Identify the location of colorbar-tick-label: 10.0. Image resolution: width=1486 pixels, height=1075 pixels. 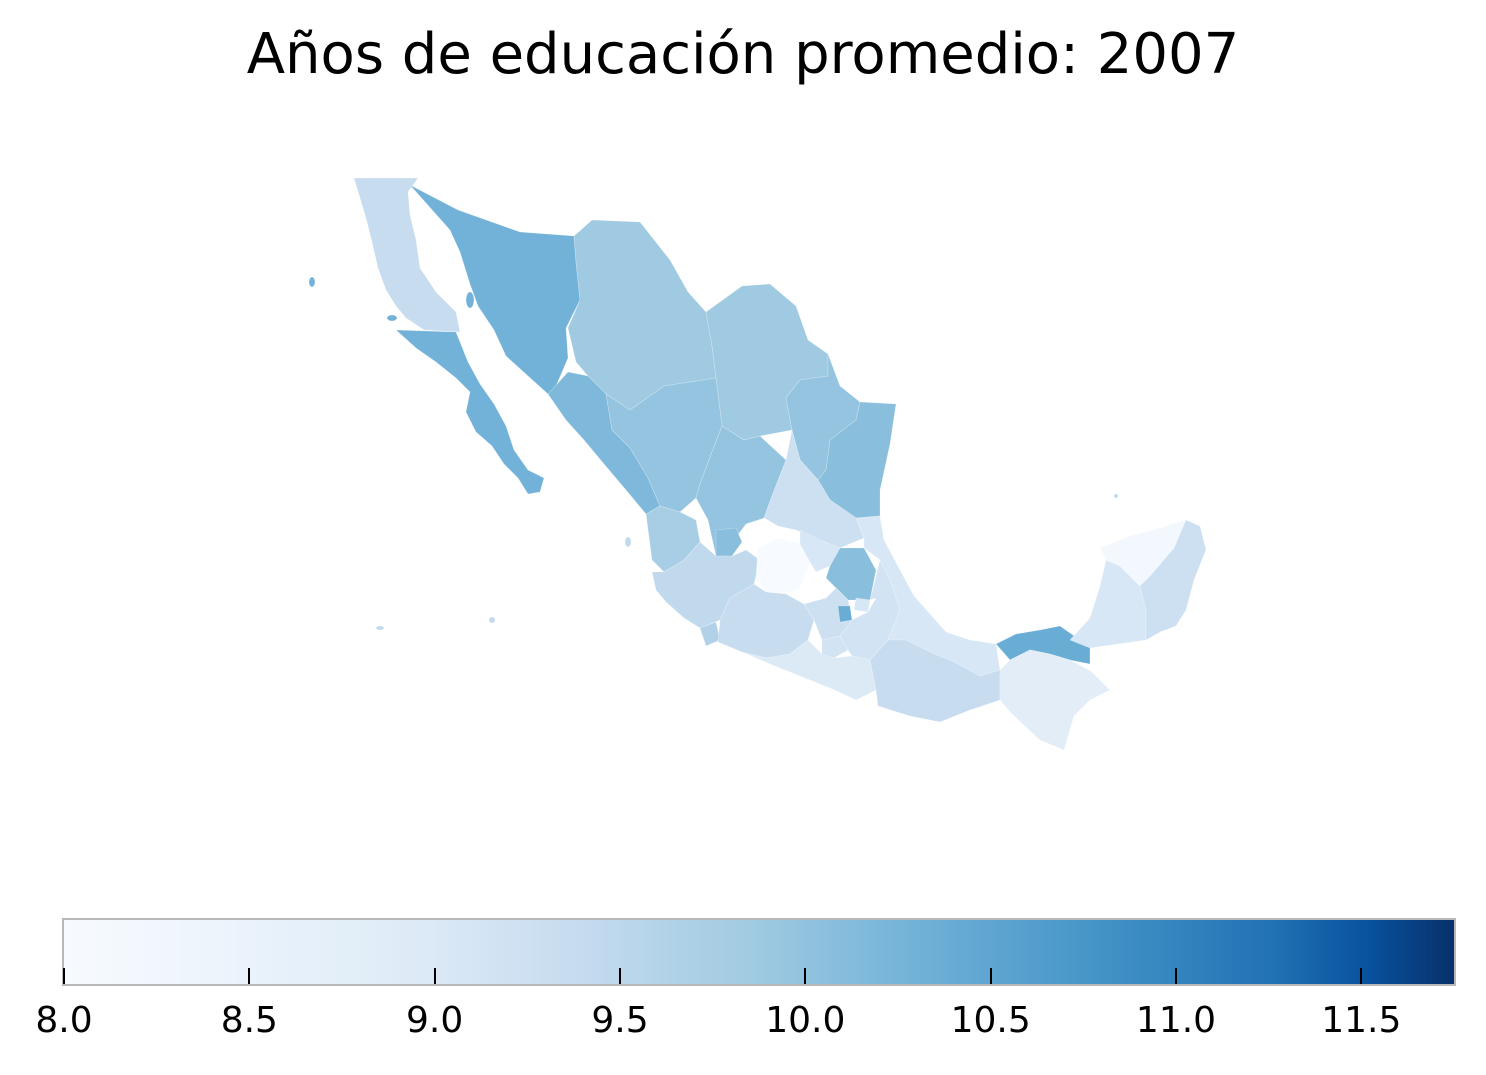
(805, 1020).